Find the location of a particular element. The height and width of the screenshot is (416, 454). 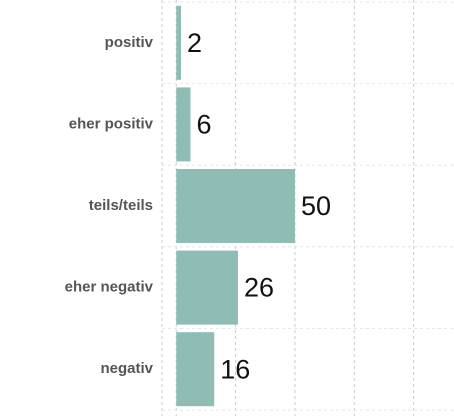

category-label: eher negativ is located at coordinates (109, 287).